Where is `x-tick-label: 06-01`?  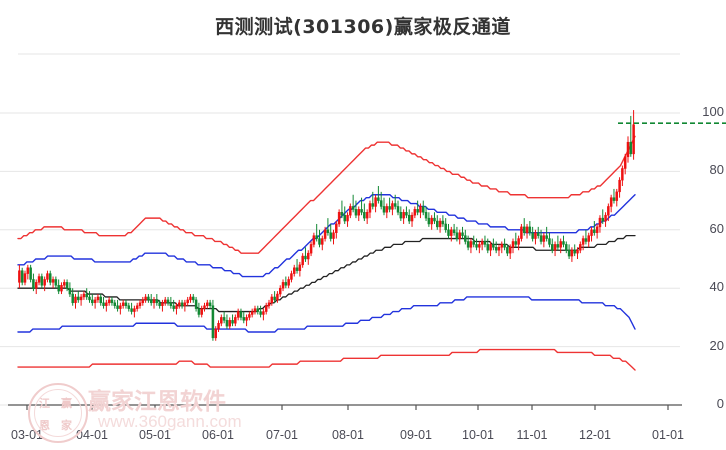 x-tick-label: 06-01 is located at coordinates (218, 435).